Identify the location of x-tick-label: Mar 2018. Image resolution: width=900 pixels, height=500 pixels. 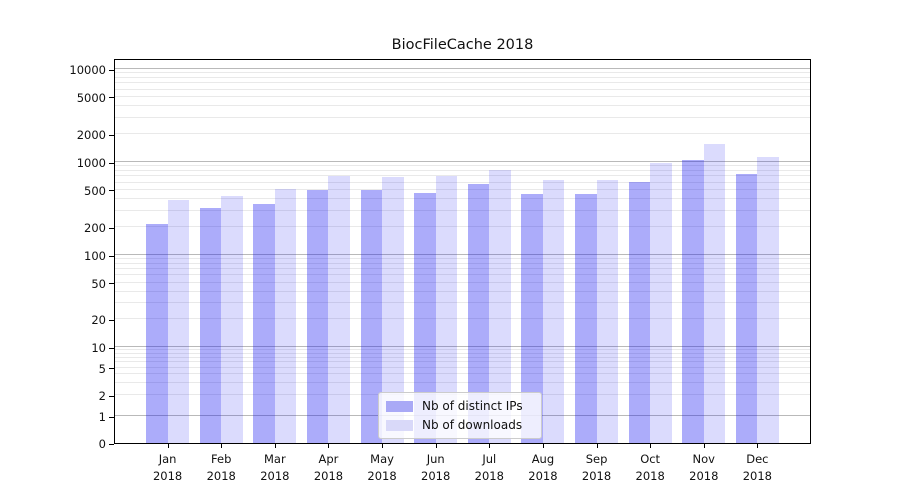
(275, 467).